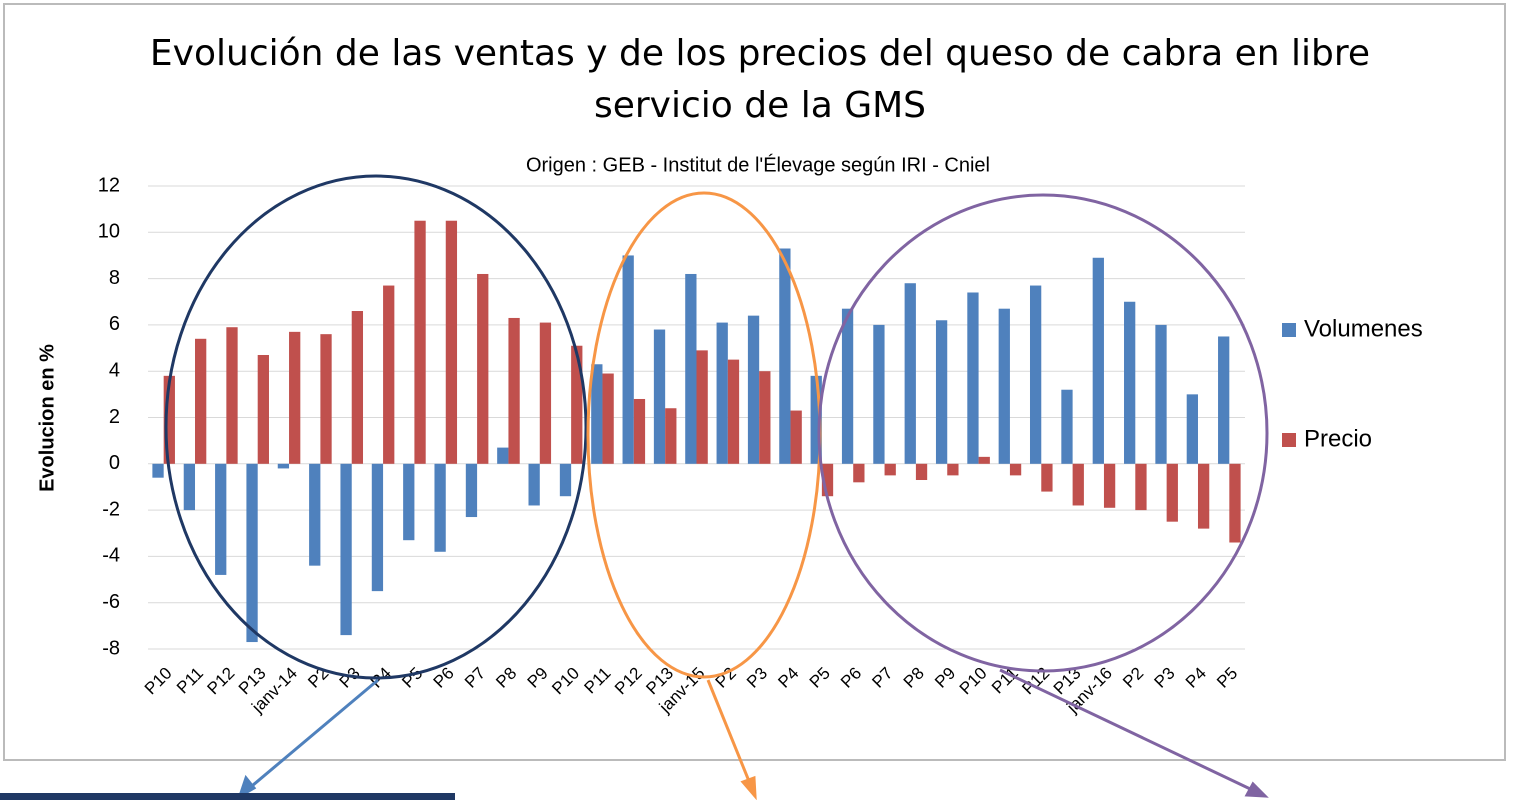 This screenshot has height=800, width=1513. What do you see at coordinates (748, 787) in the screenshot?
I see `arrowhead-middle` at bounding box center [748, 787].